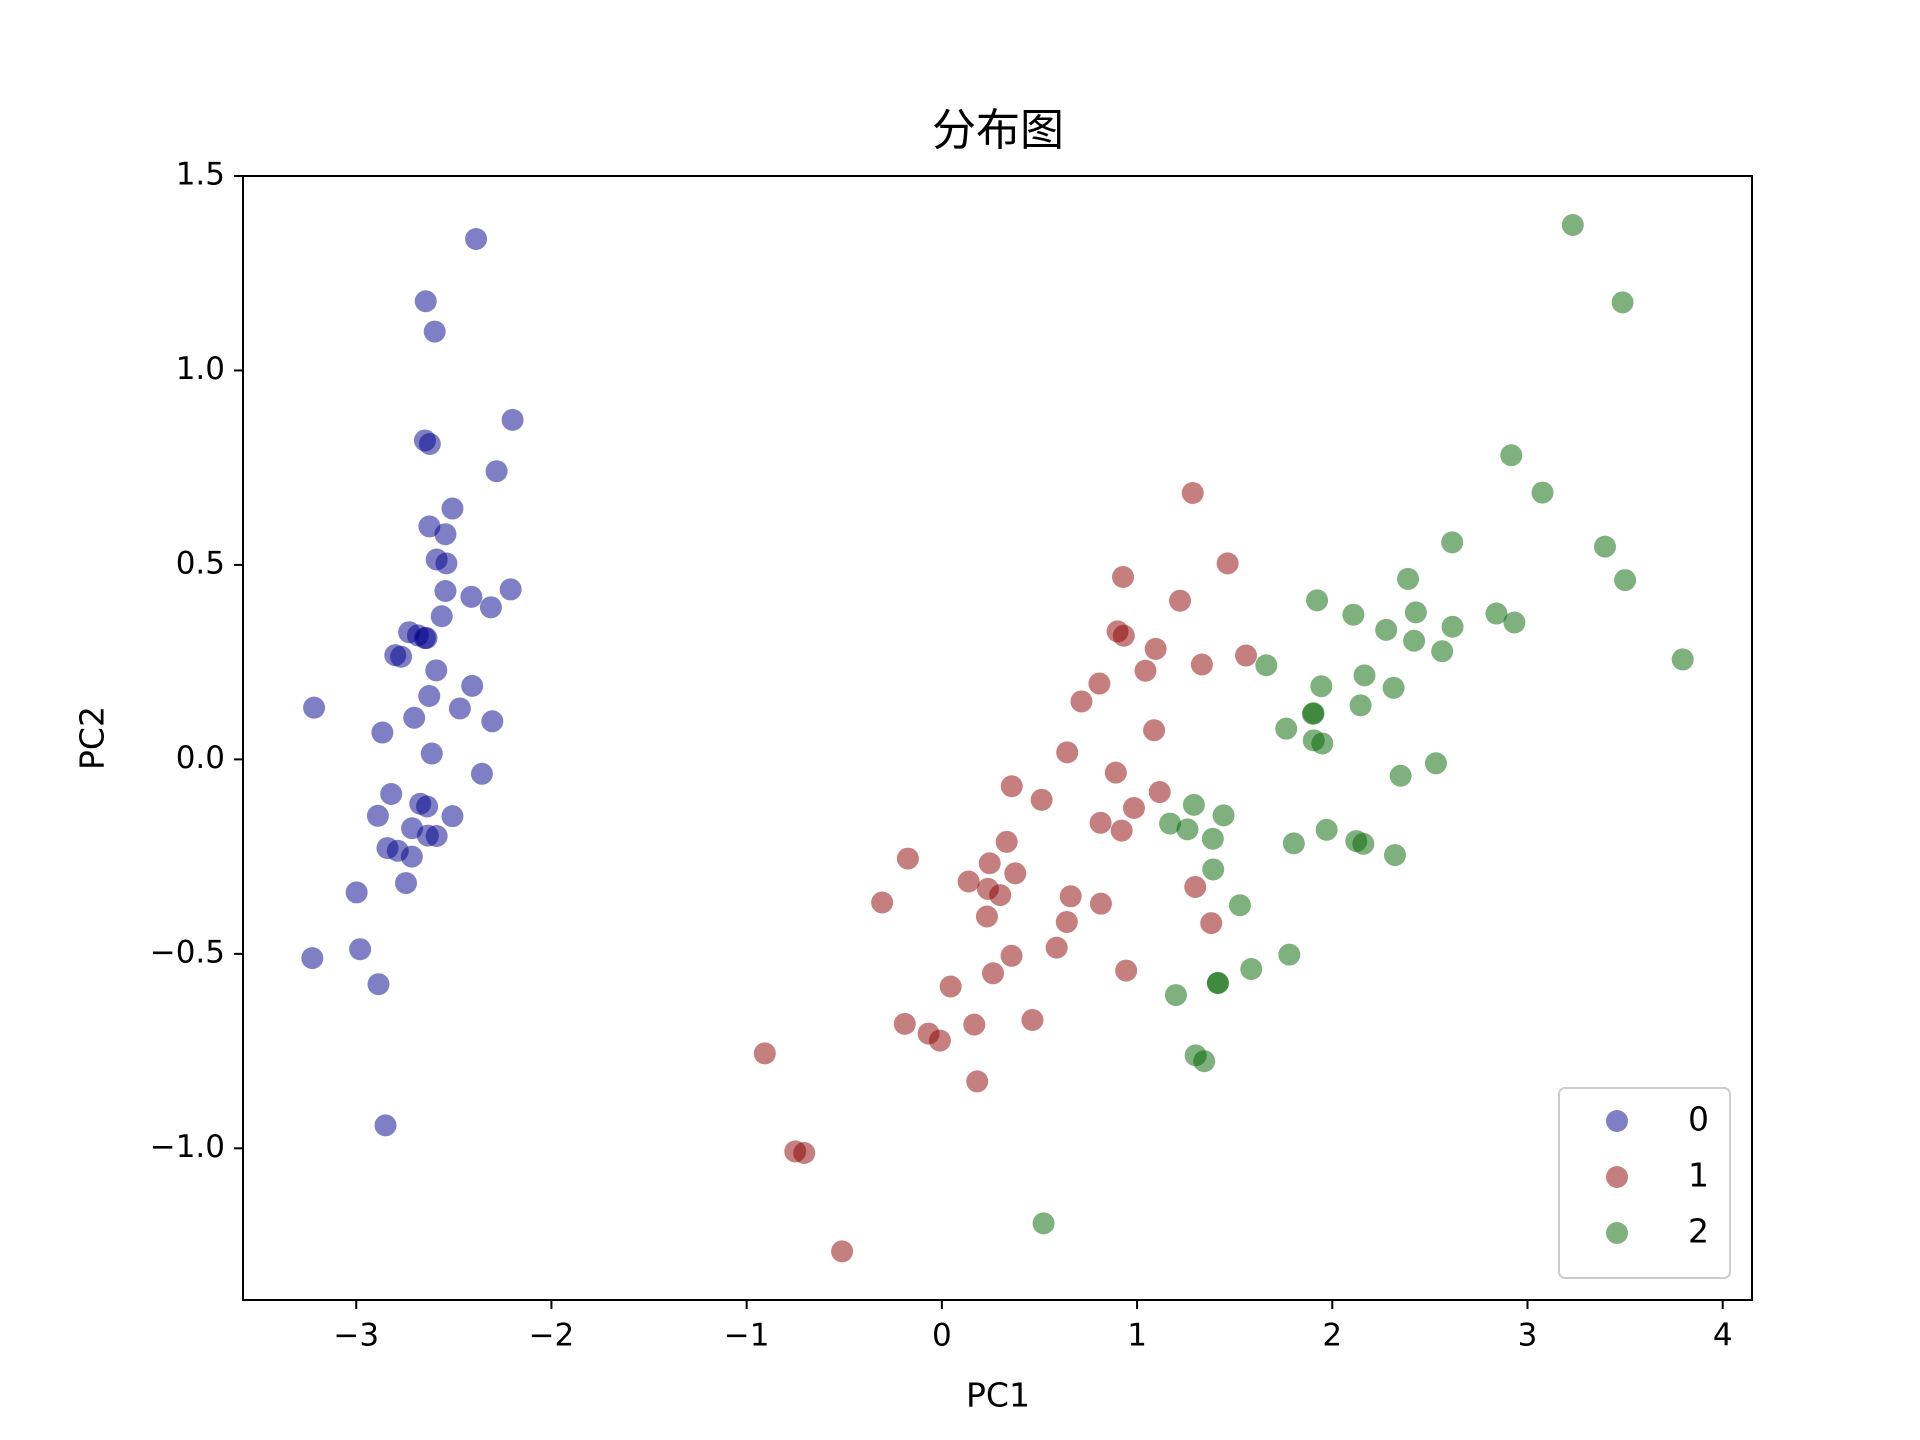  Describe the element at coordinates (187, 952) in the screenshot. I see `y-tick-label: −0.5` at that location.